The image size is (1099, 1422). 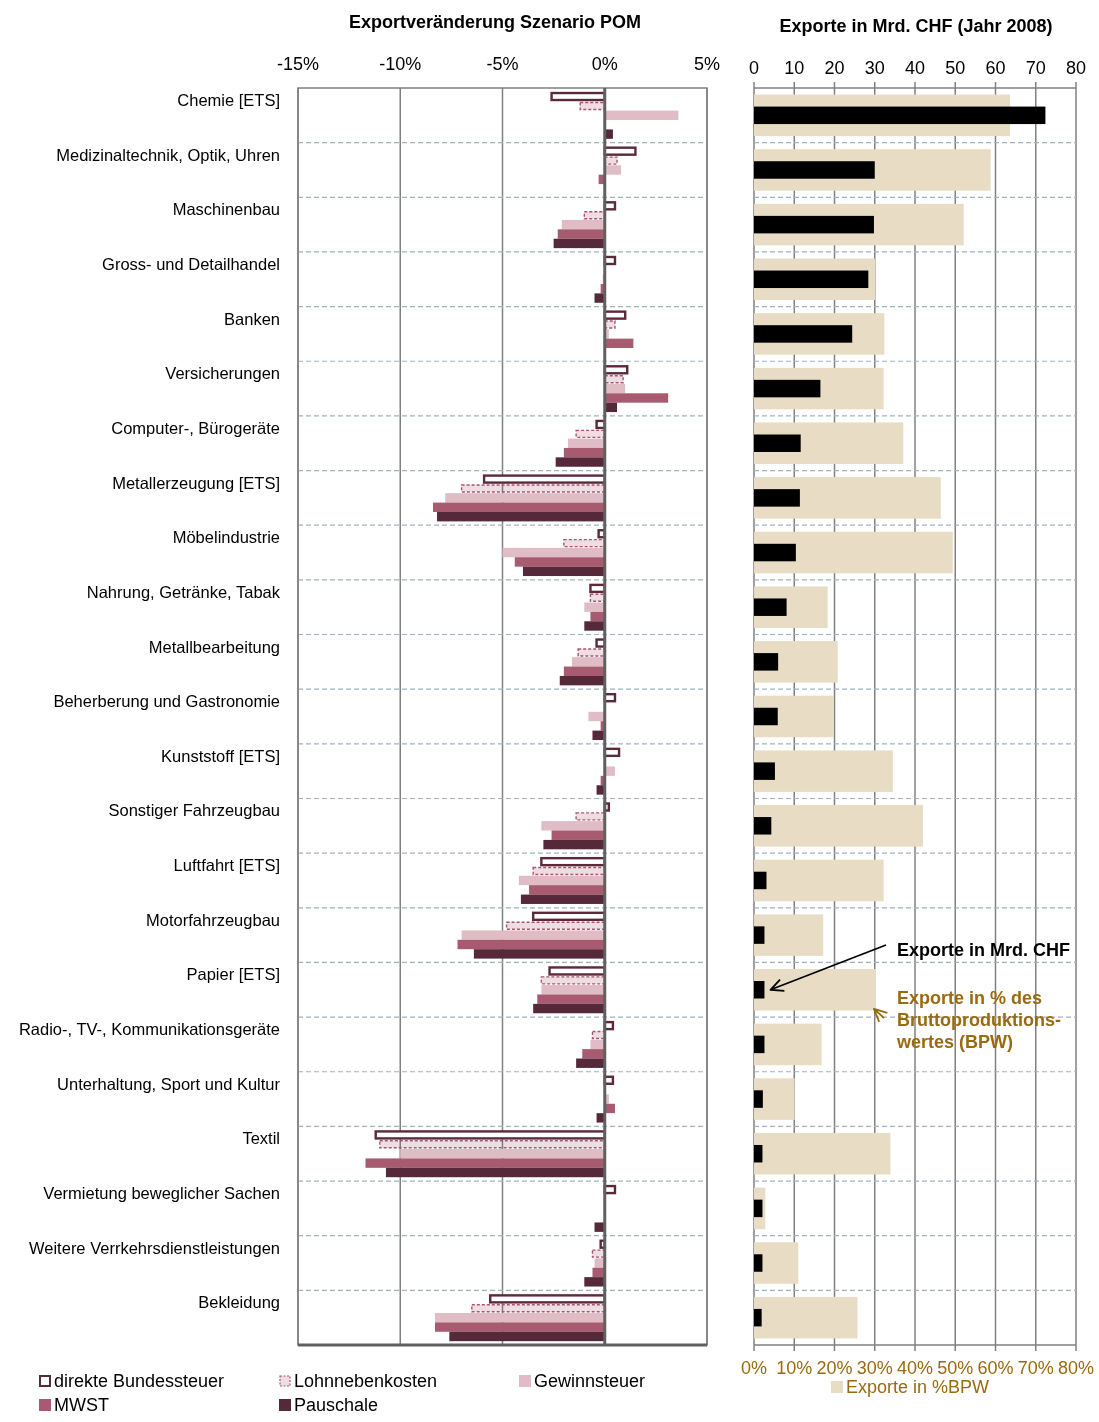 What do you see at coordinates (1076, 68) in the screenshot?
I see `x2-tick-label: 80` at bounding box center [1076, 68].